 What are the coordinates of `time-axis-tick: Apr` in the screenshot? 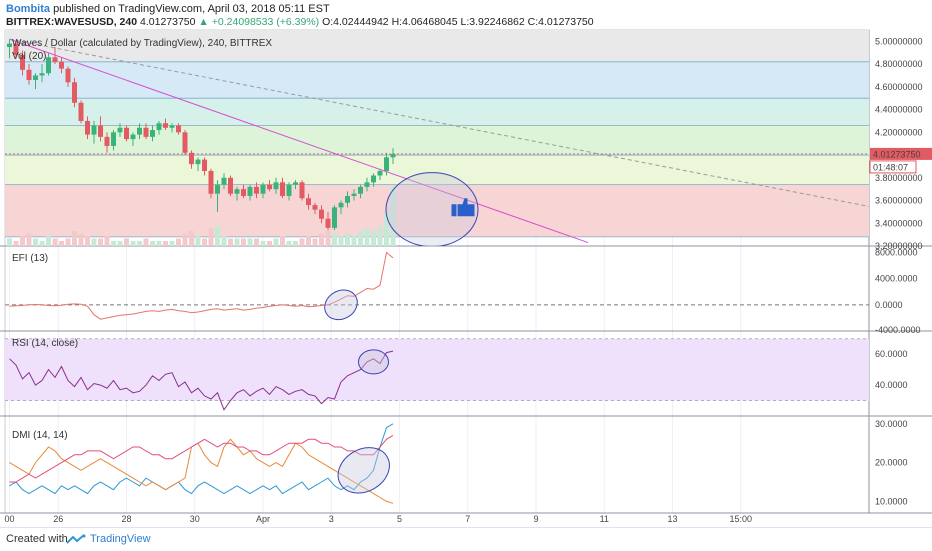 It's located at (263, 519).